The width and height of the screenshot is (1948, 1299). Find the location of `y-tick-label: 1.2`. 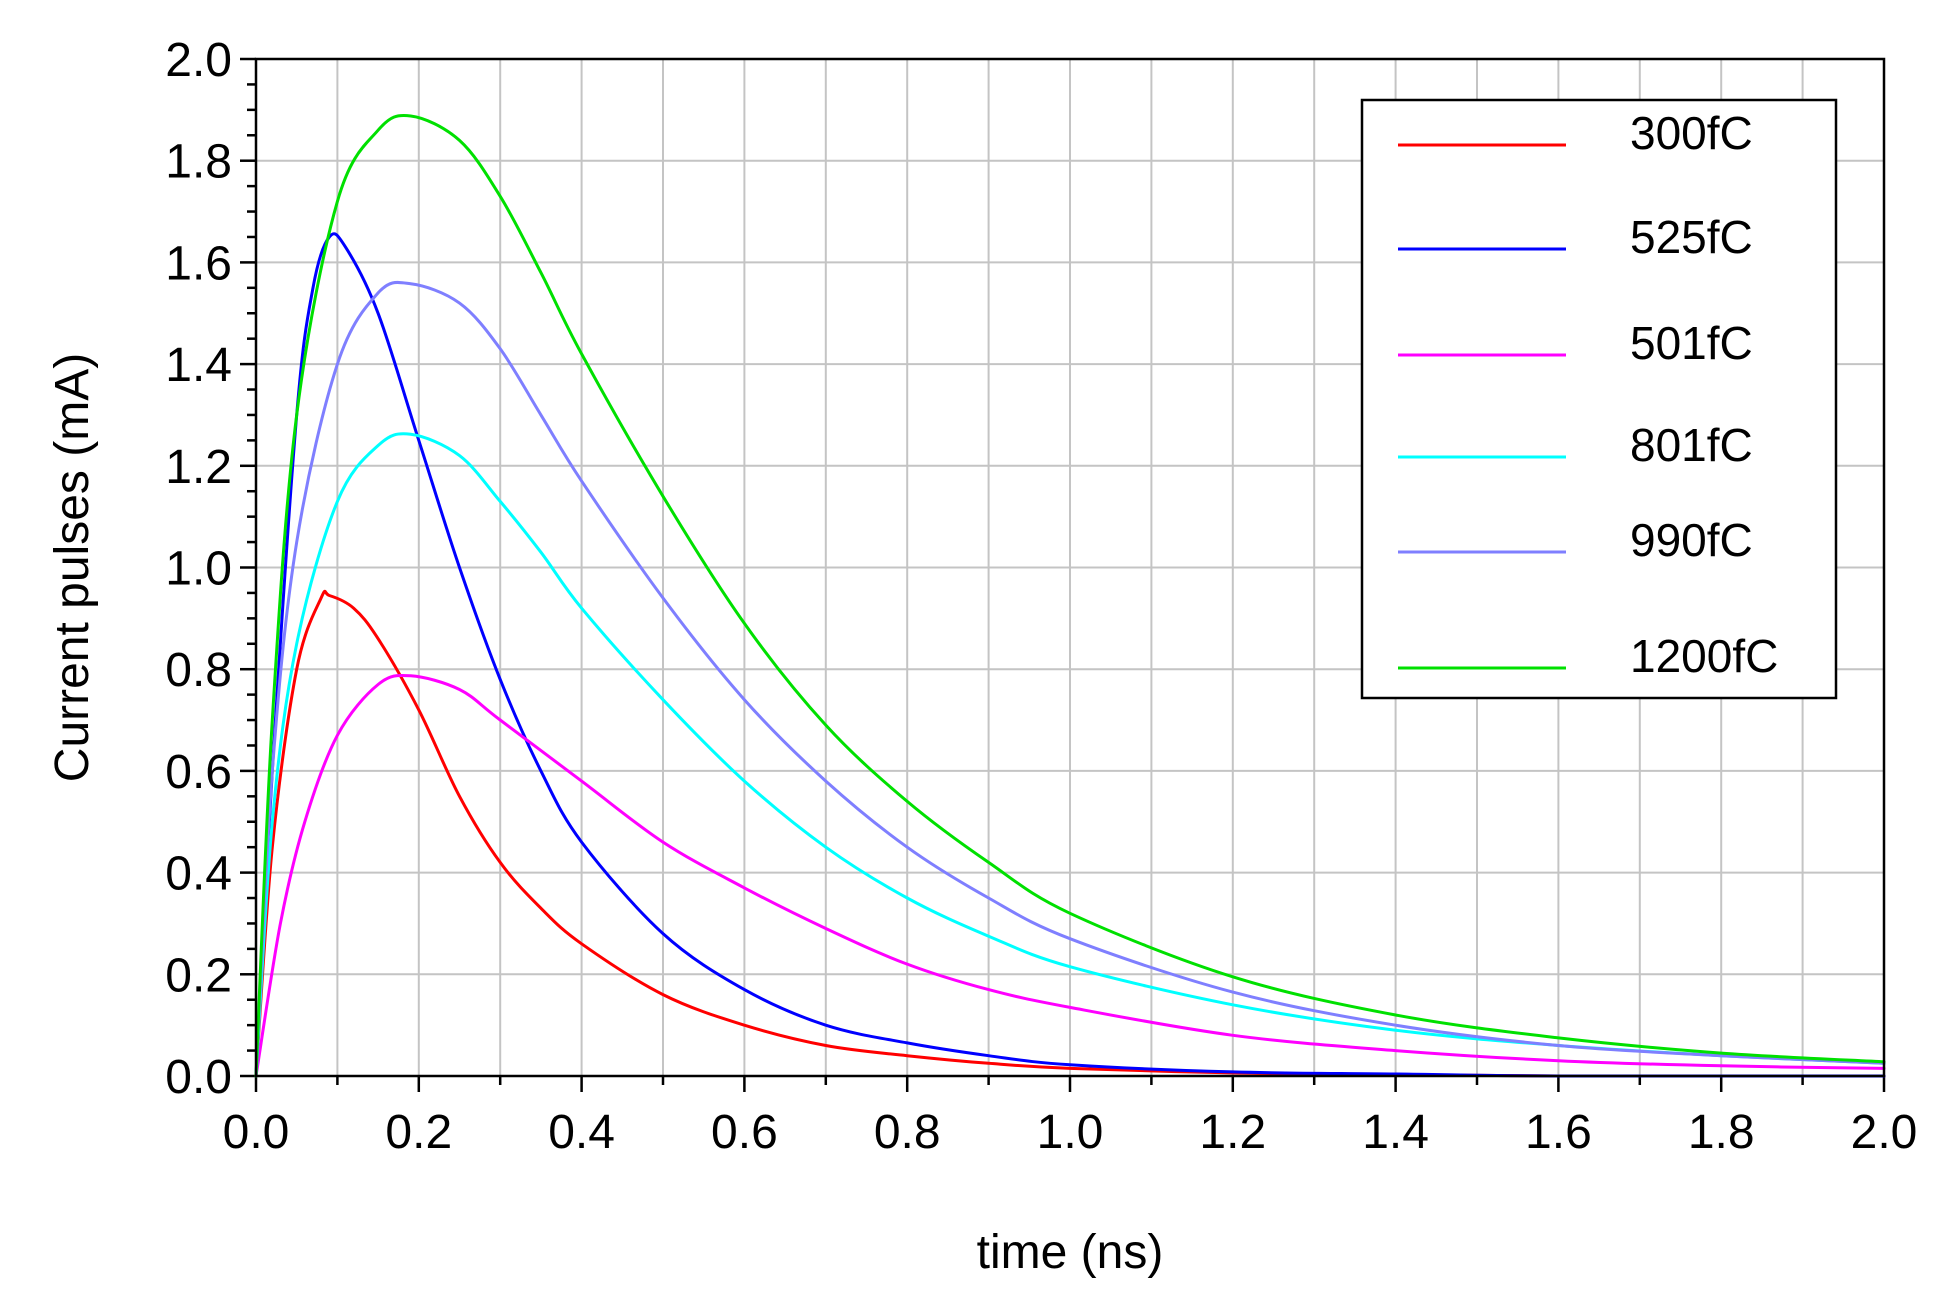

y-tick-label: 1.2 is located at coordinates (198, 467).